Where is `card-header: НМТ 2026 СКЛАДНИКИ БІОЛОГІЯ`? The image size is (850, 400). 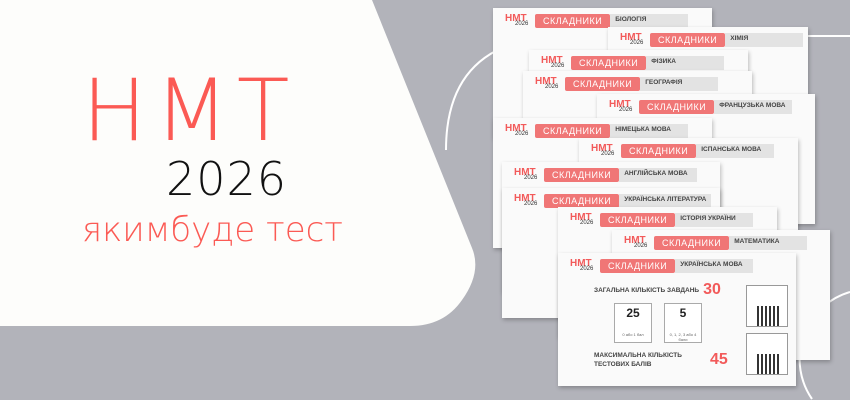 card-header: НМТ 2026 СКЛАДНИКИ БІОЛОГІЯ is located at coordinates (597, 20).